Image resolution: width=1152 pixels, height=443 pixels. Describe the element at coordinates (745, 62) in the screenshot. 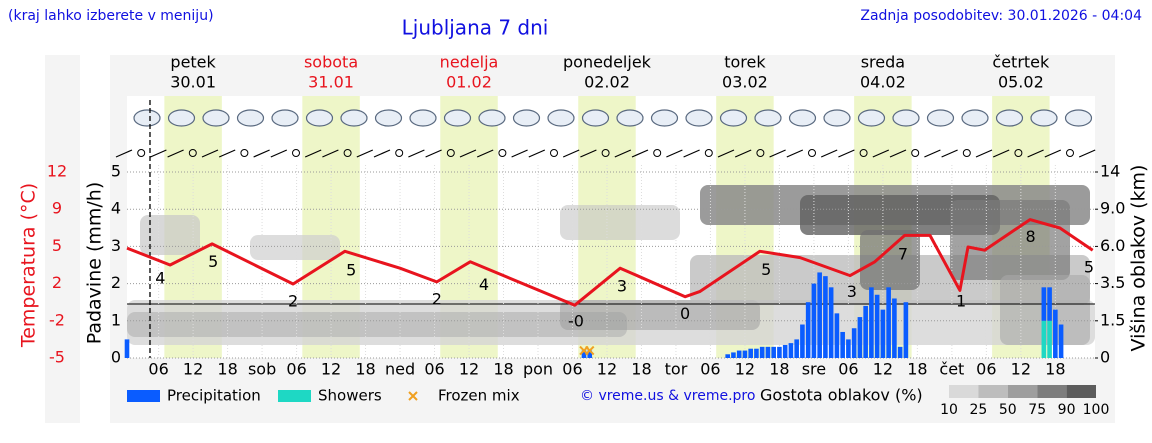

I see `day-name: torek` at that location.